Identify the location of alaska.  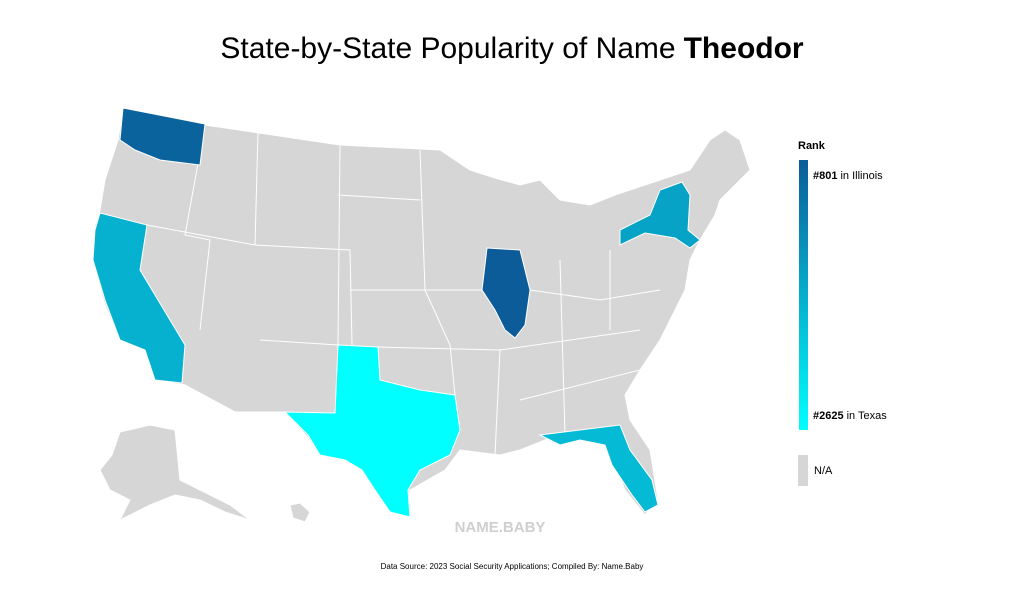
(175, 473).